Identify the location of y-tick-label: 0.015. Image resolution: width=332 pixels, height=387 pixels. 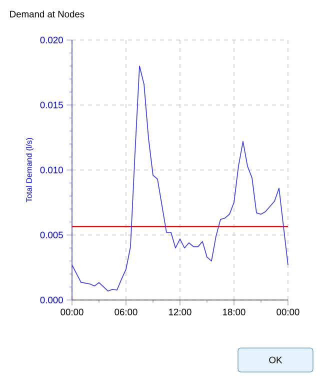
(51, 105).